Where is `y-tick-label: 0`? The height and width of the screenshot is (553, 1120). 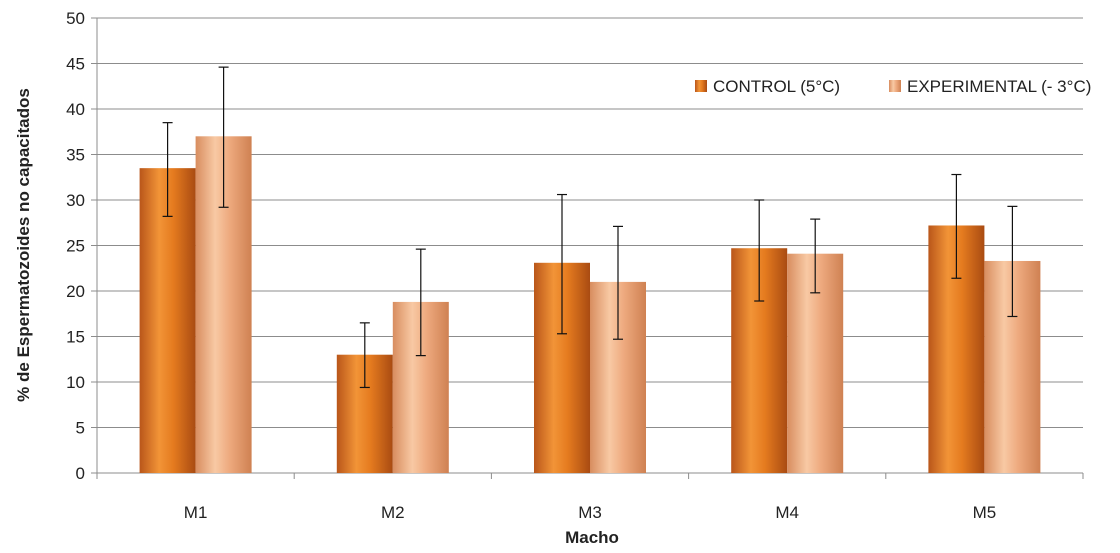
y-tick-label: 0 is located at coordinates (80, 473).